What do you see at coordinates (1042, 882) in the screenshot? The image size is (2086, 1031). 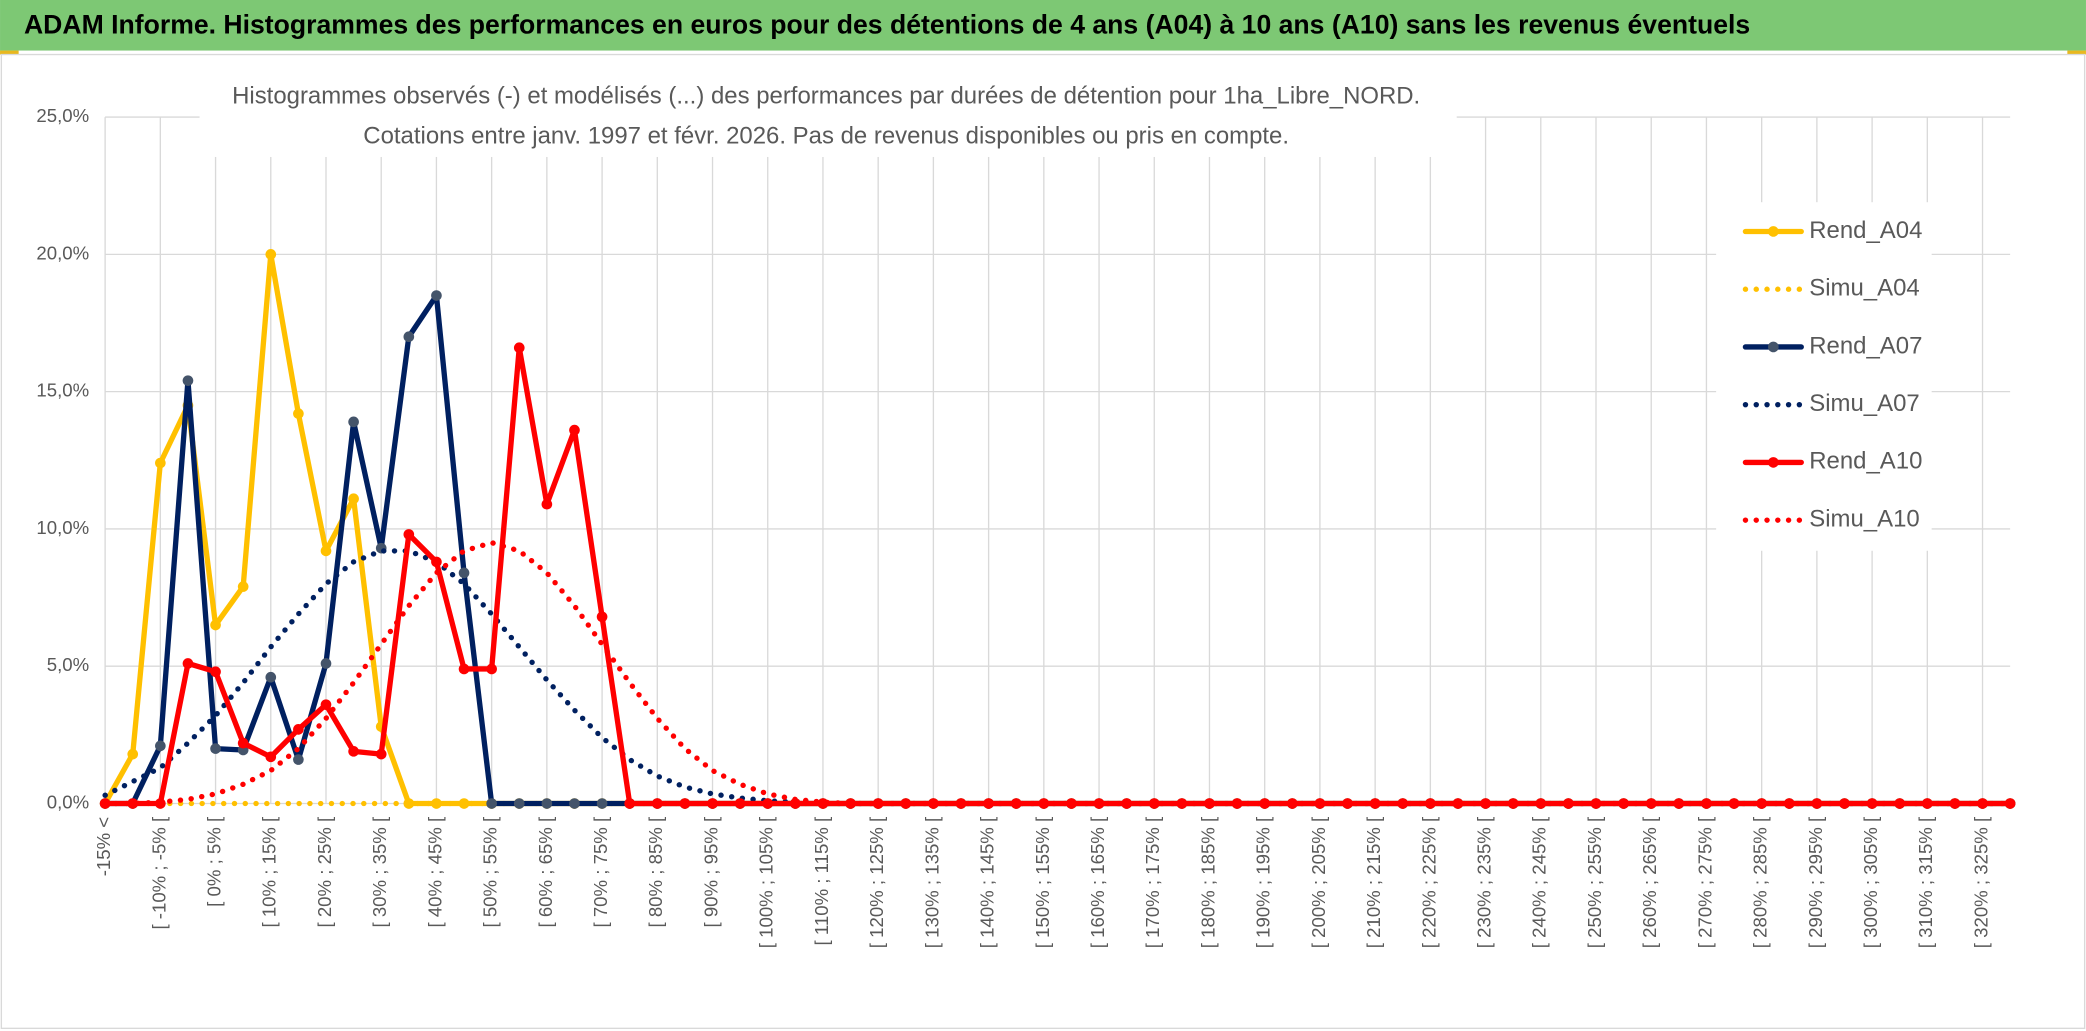 I see `x-tick-label: [ 150% ; 155% [` at bounding box center [1042, 882].